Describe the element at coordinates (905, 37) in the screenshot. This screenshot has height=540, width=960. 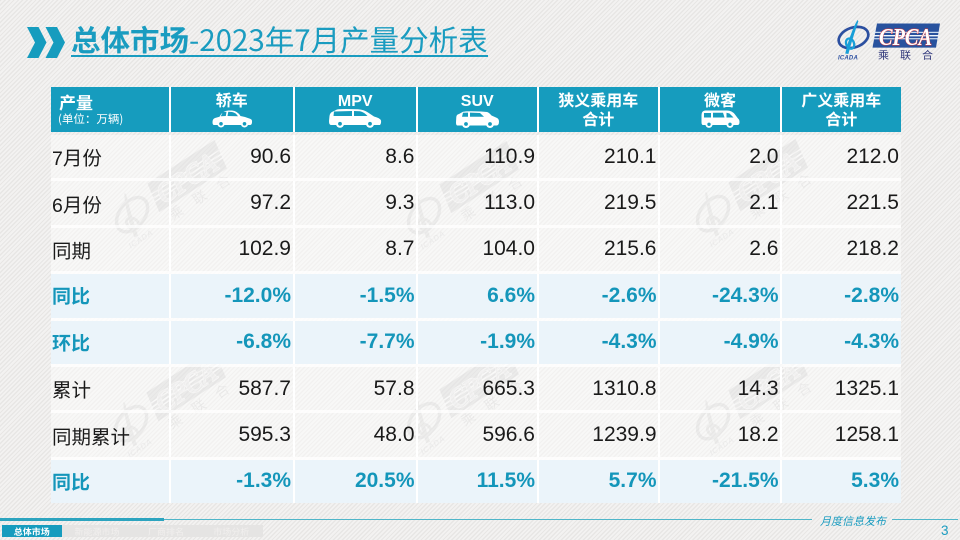
I see `svg-text: CPCA` at that location.